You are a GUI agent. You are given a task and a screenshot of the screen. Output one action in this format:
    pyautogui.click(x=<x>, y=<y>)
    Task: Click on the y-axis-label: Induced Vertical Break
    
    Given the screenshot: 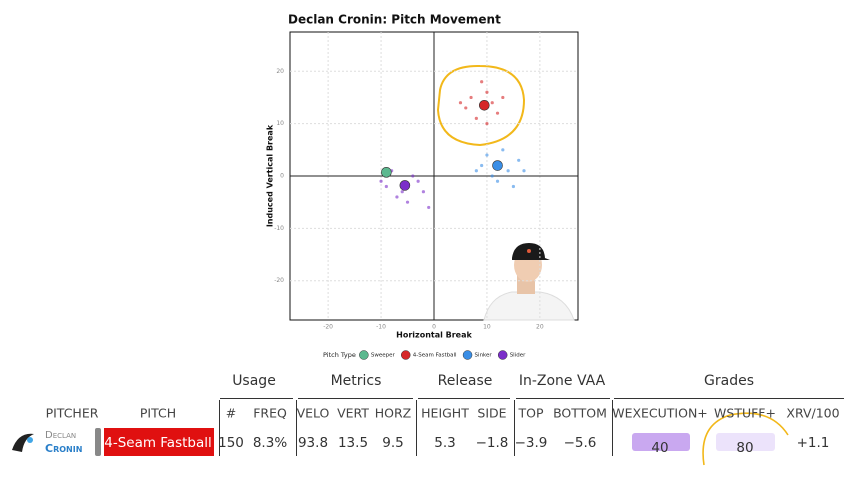 What is the action you would take?
    pyautogui.click(x=270, y=175)
    